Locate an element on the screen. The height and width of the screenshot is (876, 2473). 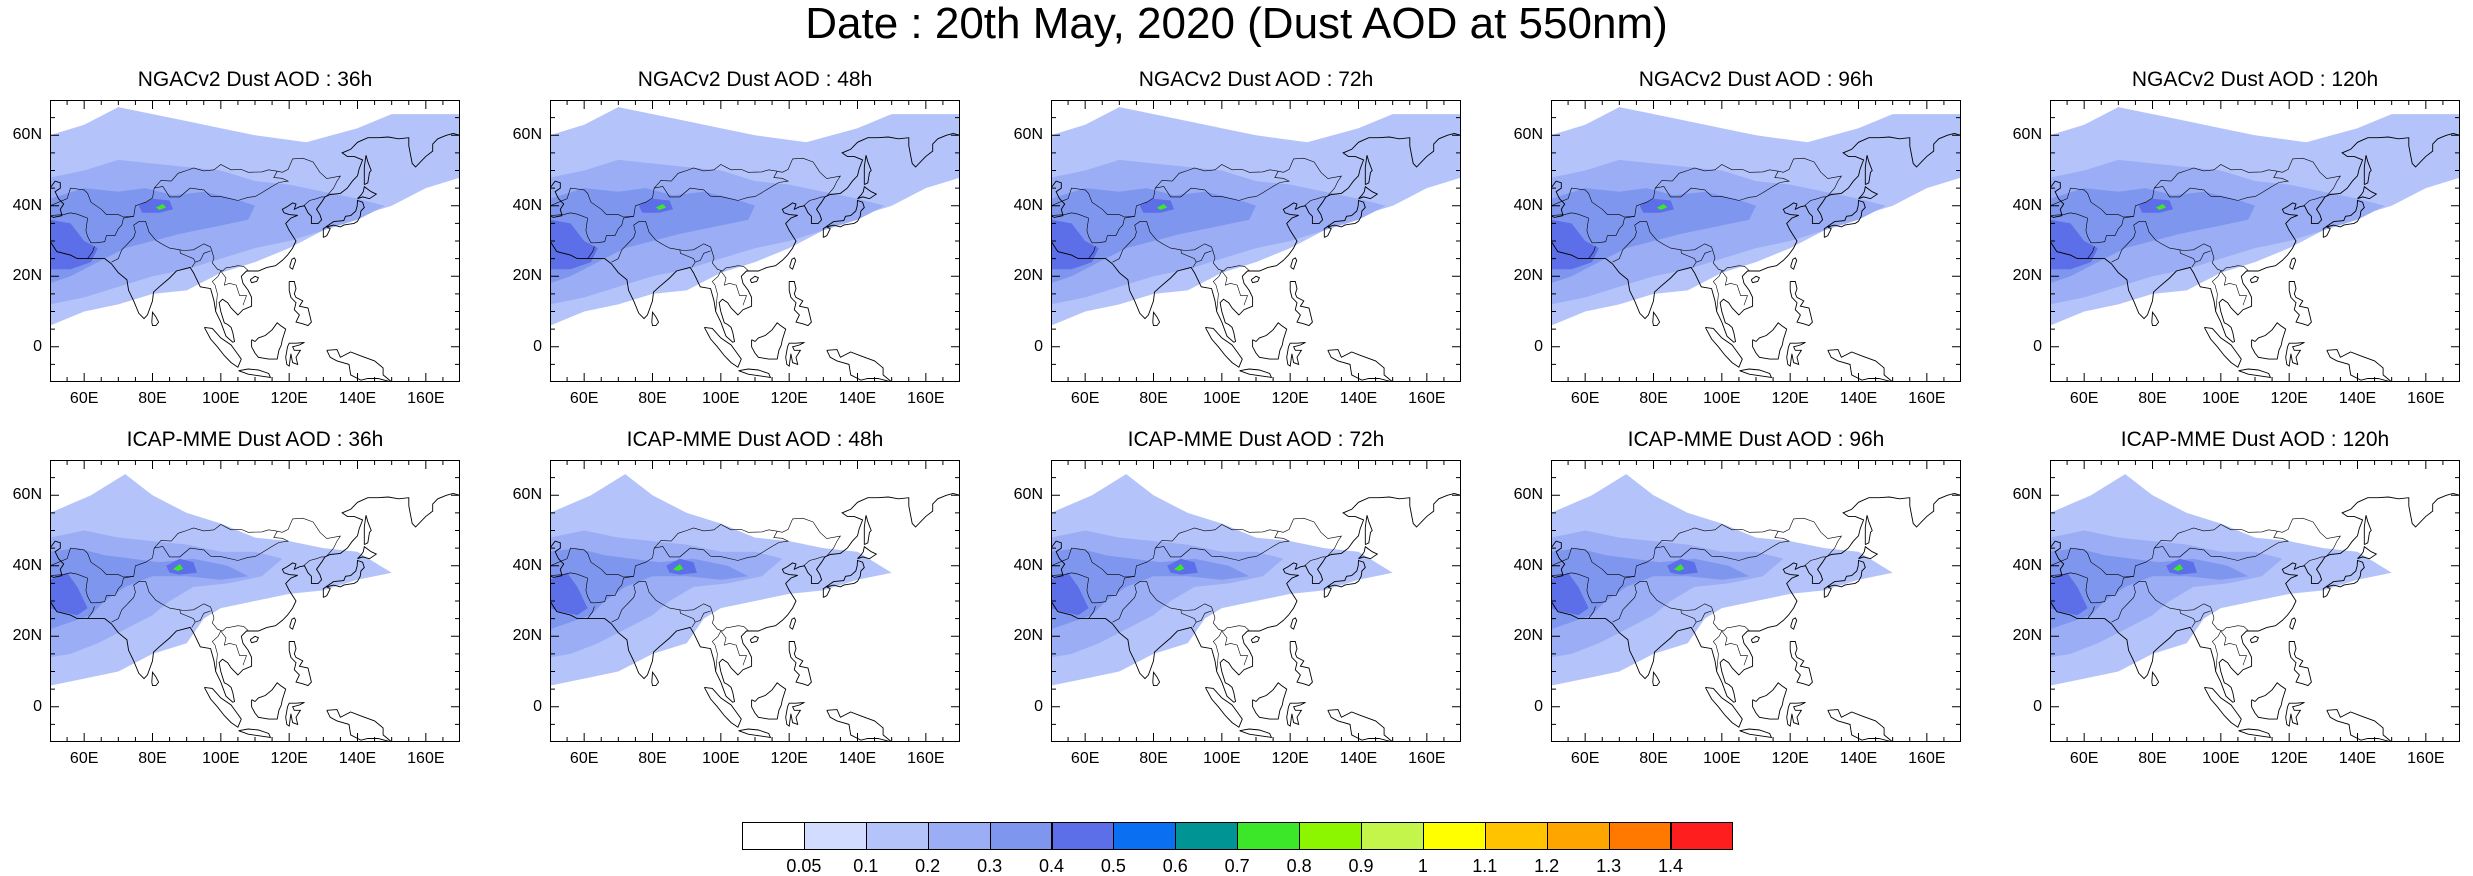
colorbar-label: 0.7 is located at coordinates (1237, 866).